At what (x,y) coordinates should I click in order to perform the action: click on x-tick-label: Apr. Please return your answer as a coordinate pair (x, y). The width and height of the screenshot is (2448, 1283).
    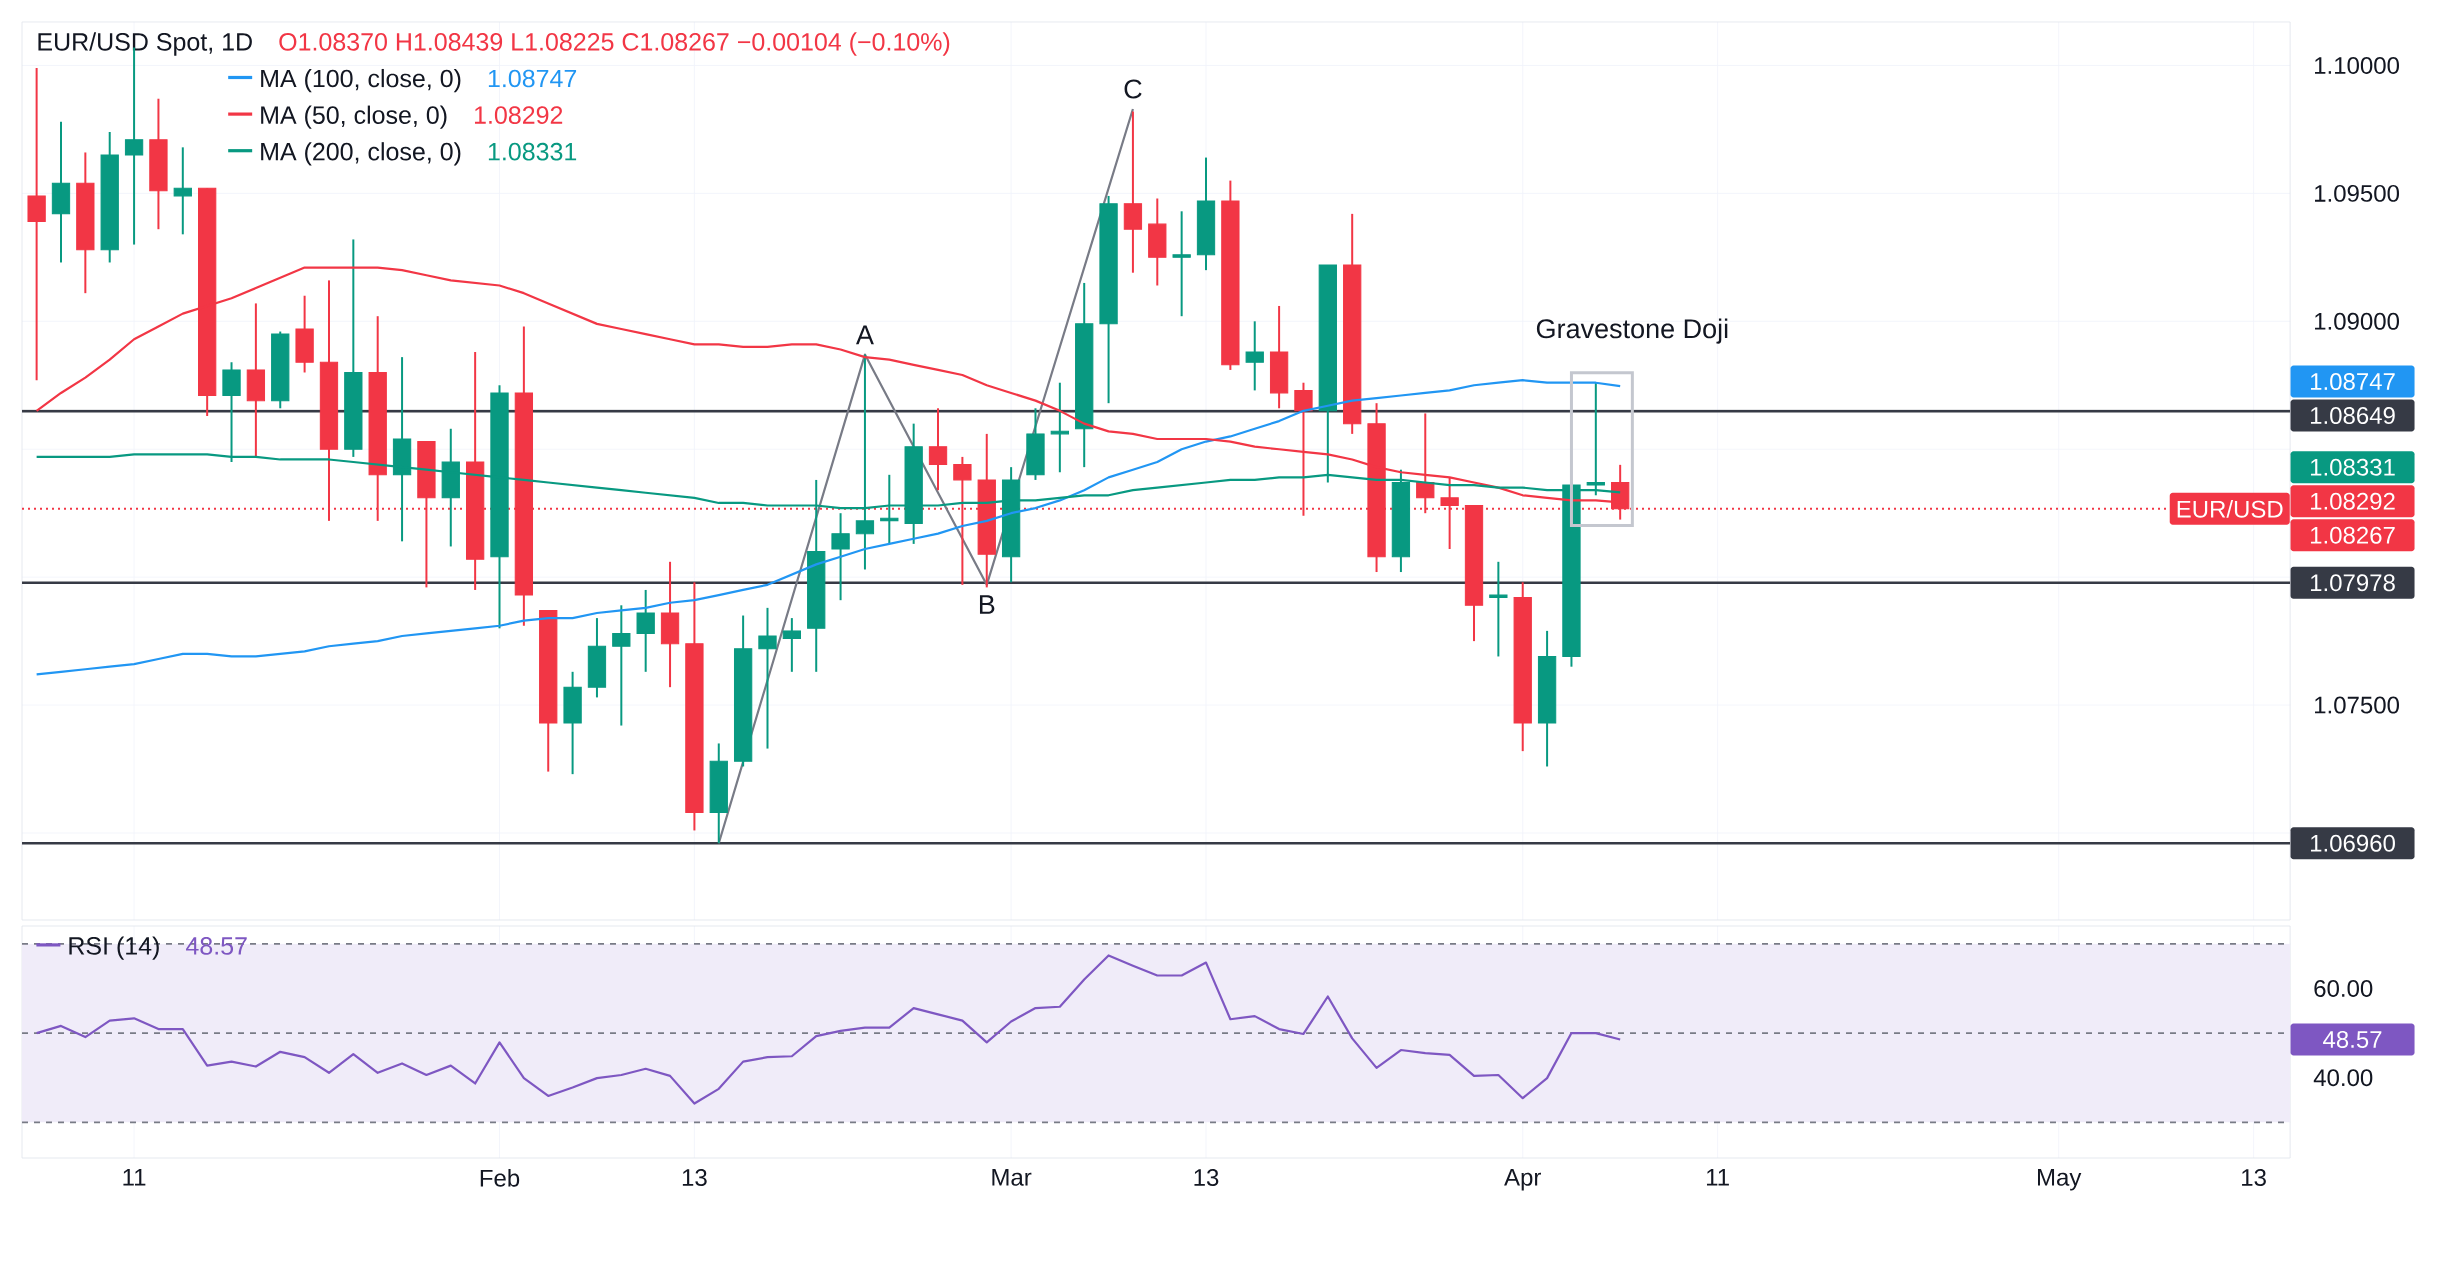
    Looking at the image, I should click on (1522, 1180).